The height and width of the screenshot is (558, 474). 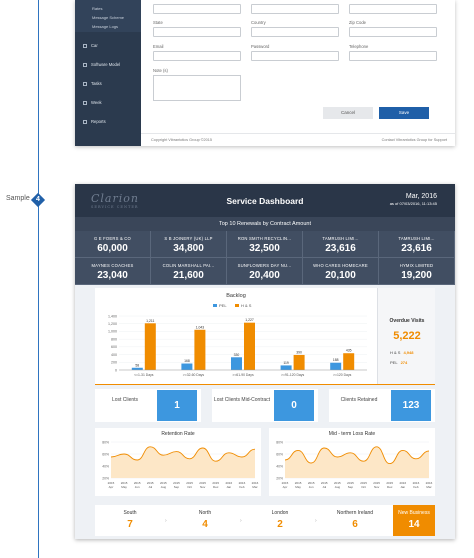 I want to click on sidebar-item-reports: Reports, so click(x=94, y=121).